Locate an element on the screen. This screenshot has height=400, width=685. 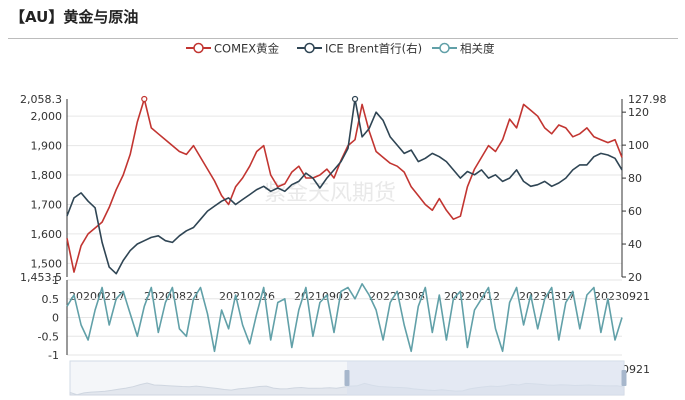
bottom-y-tick-label: -0.5 is located at coordinates (48, 336).